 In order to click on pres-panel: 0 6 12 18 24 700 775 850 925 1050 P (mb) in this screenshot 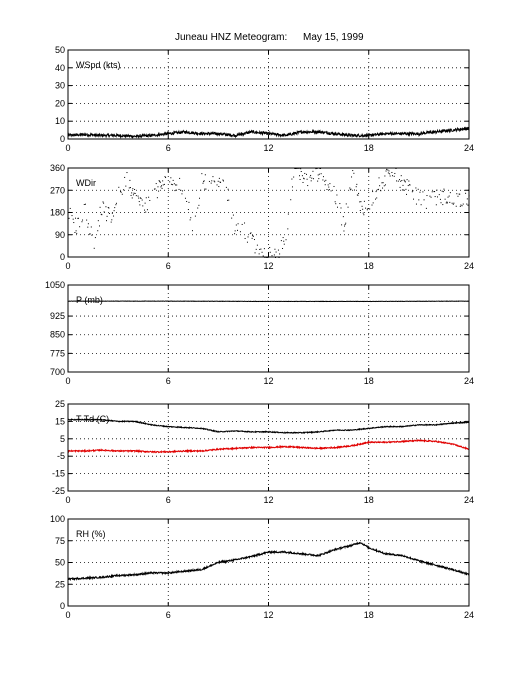, I will do `click(259, 333)`.